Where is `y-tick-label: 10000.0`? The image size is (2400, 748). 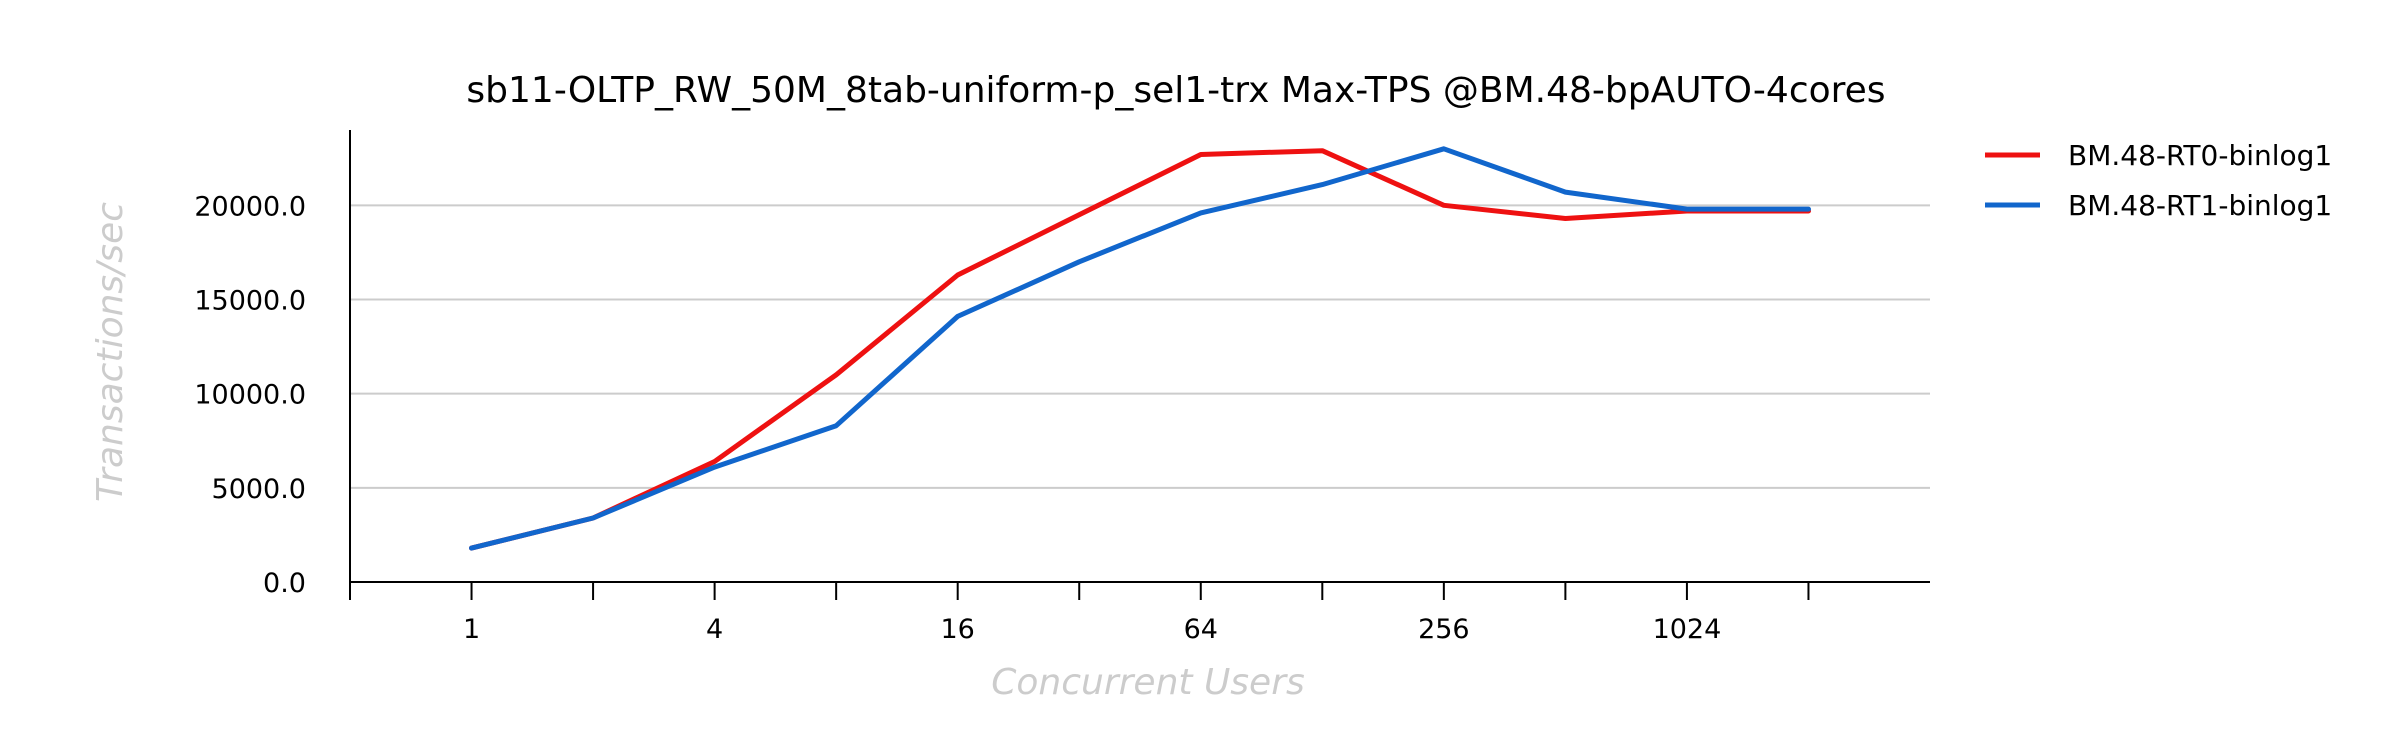
y-tick-label: 10000.0 is located at coordinates (250, 395).